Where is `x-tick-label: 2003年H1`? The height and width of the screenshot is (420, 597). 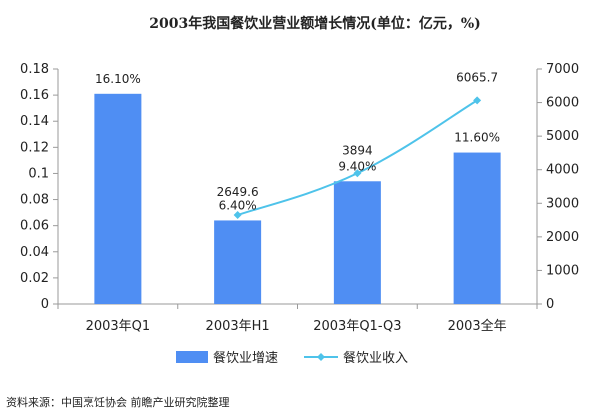
x-tick-label: 2003年H1 is located at coordinates (238, 326).